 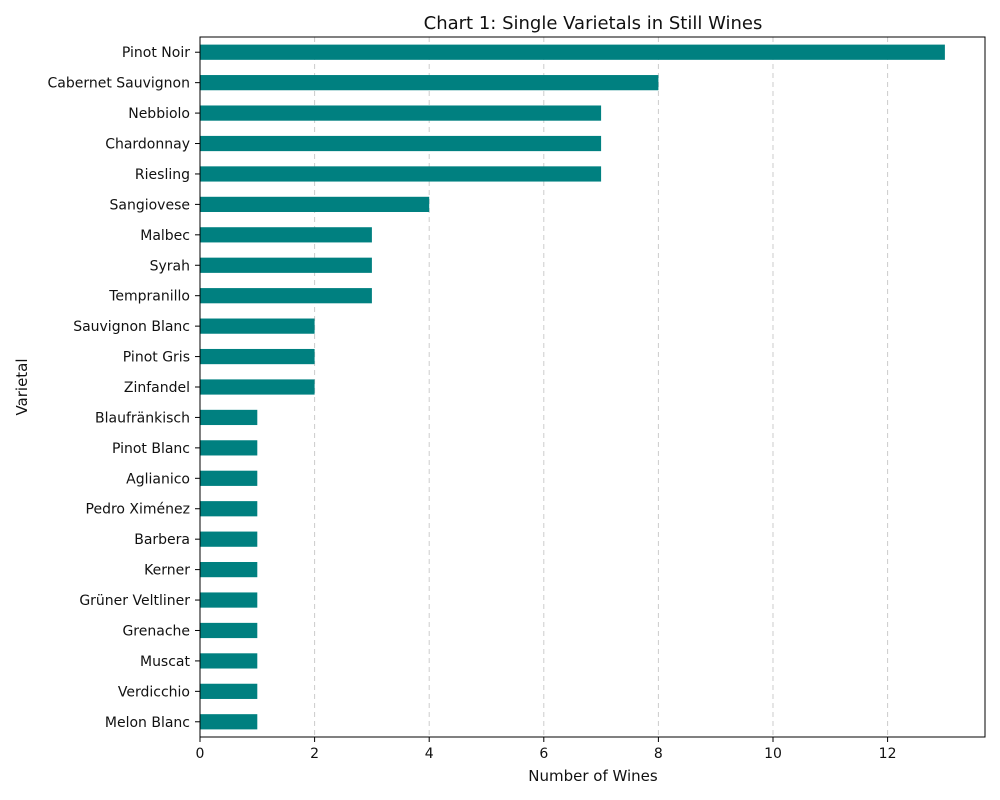 I want to click on y-tick-label: Zinfandel, so click(x=157, y=388).